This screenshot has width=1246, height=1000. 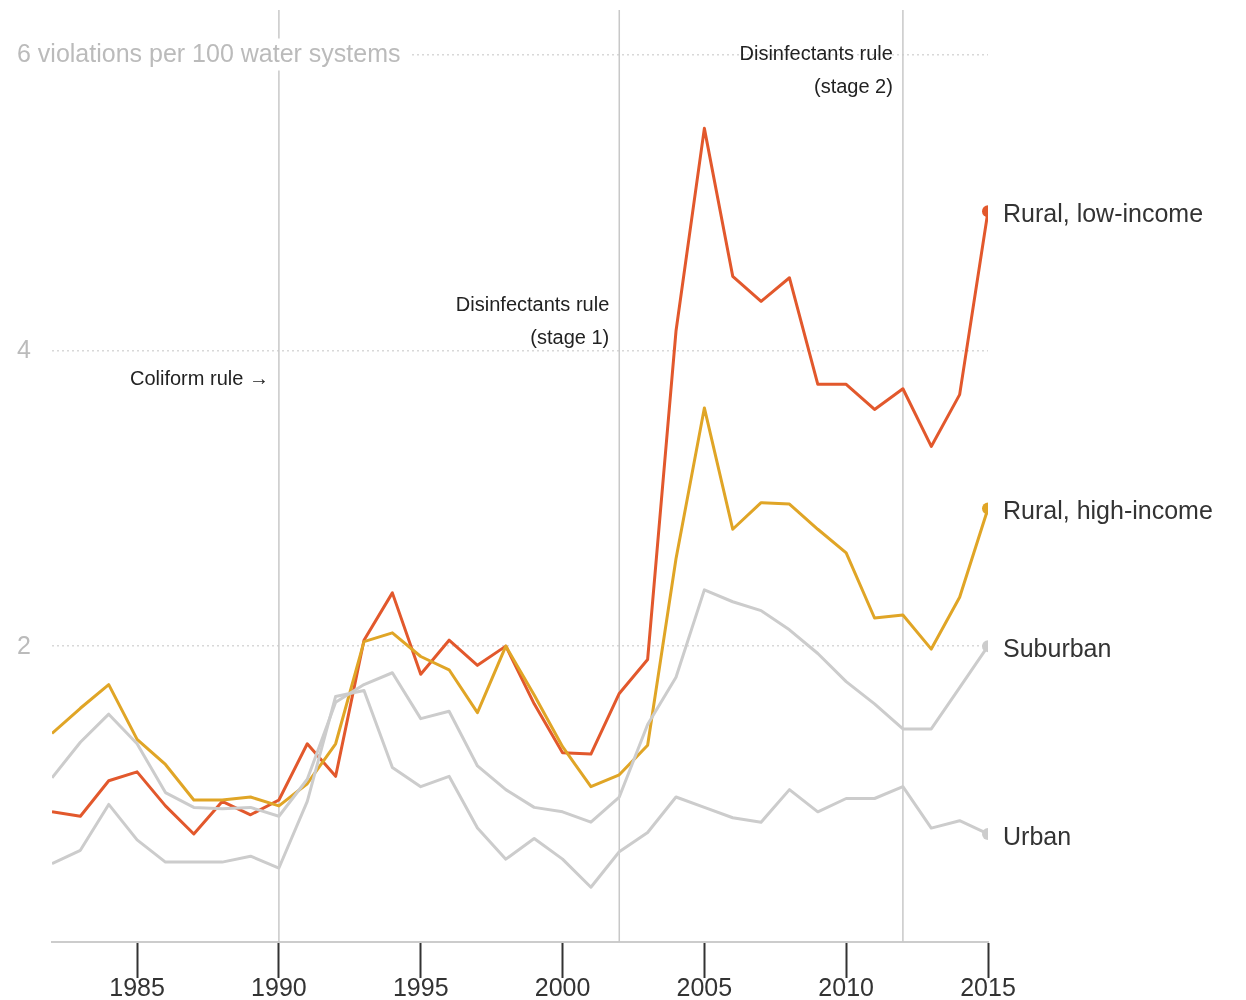 I want to click on x-tick-label: 2000, so click(x=562, y=986).